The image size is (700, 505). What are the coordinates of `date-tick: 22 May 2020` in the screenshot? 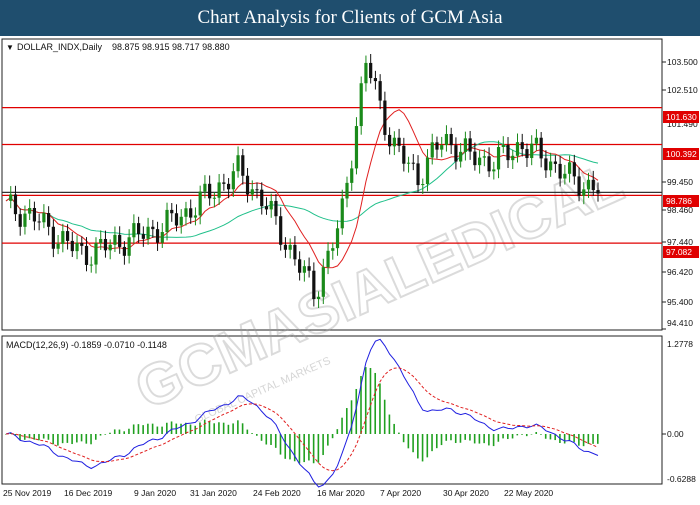 It's located at (528, 493).